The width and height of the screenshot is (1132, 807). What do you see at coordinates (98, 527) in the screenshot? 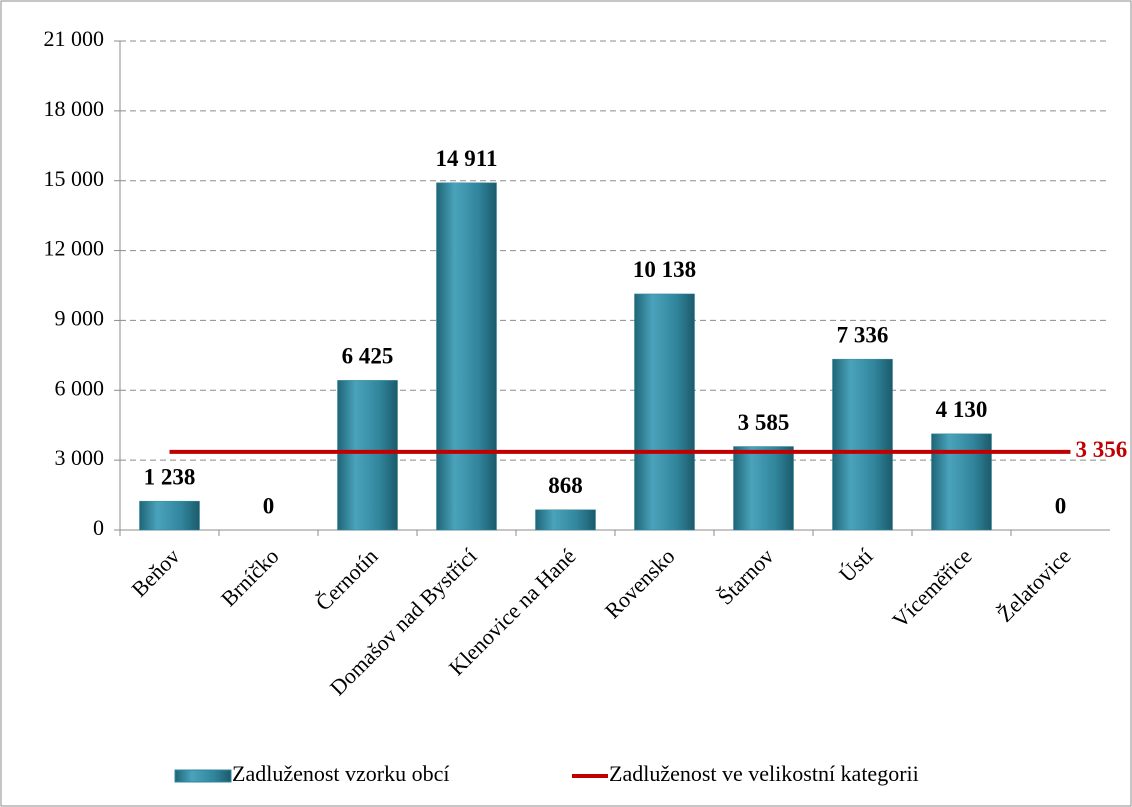
I see `y-tick-label: 0` at bounding box center [98, 527].